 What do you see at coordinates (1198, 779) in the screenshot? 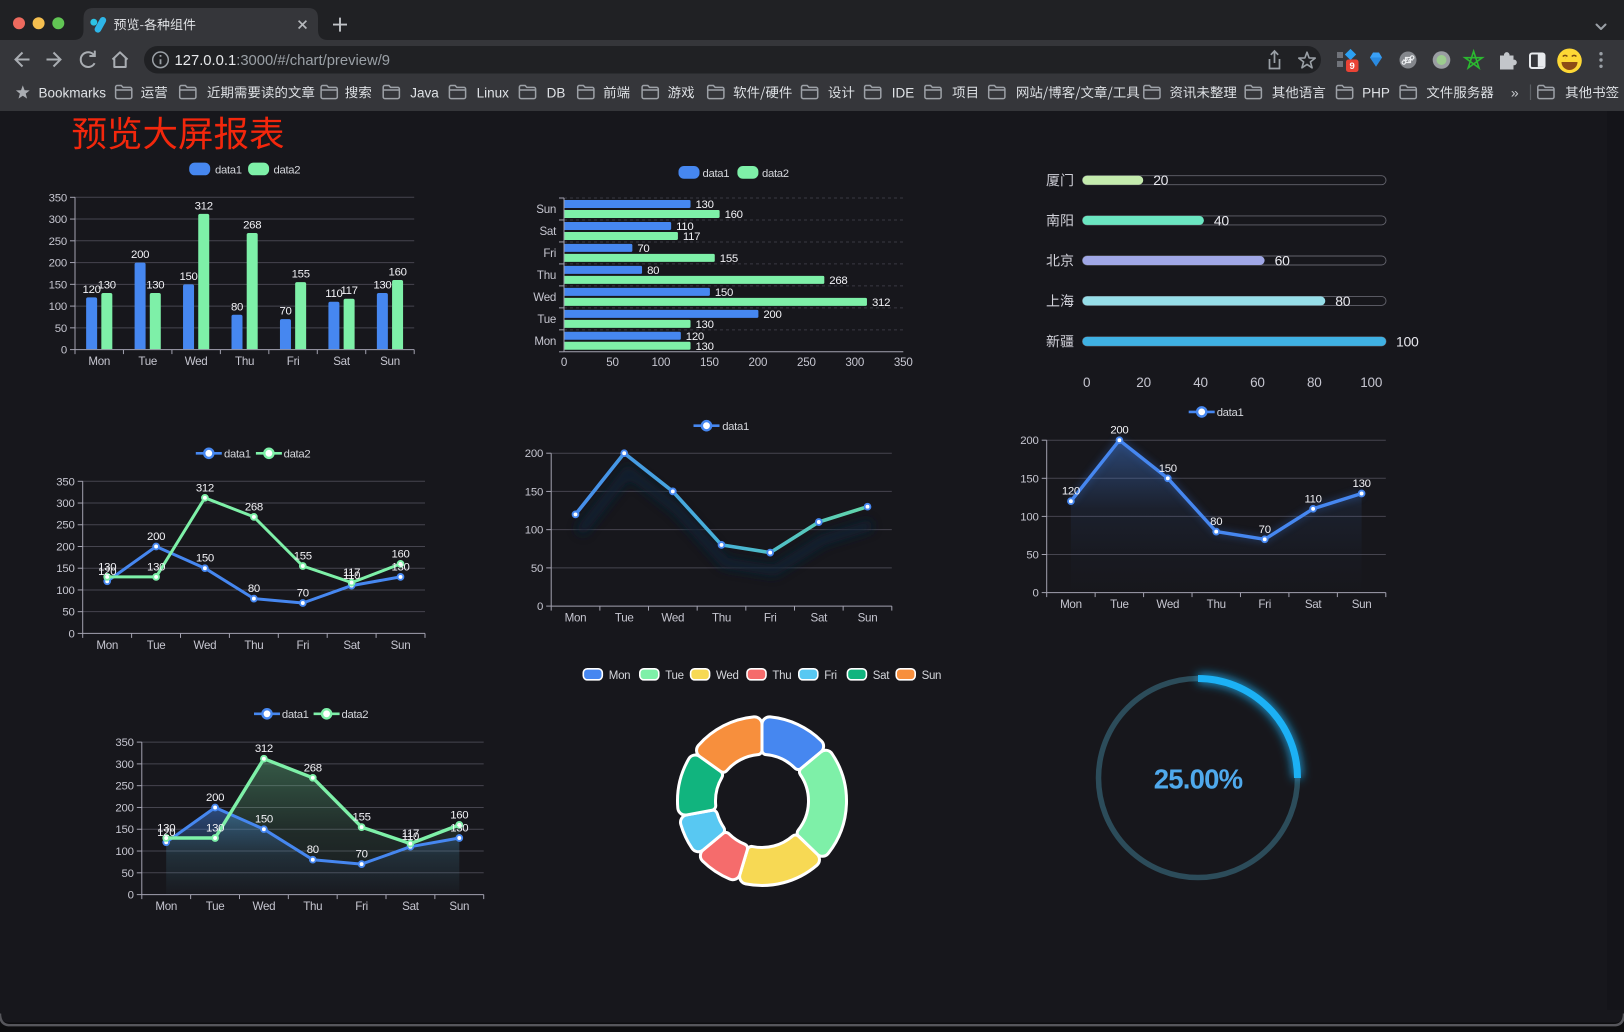
I see `svg-text: 25.00%` at bounding box center [1198, 779].